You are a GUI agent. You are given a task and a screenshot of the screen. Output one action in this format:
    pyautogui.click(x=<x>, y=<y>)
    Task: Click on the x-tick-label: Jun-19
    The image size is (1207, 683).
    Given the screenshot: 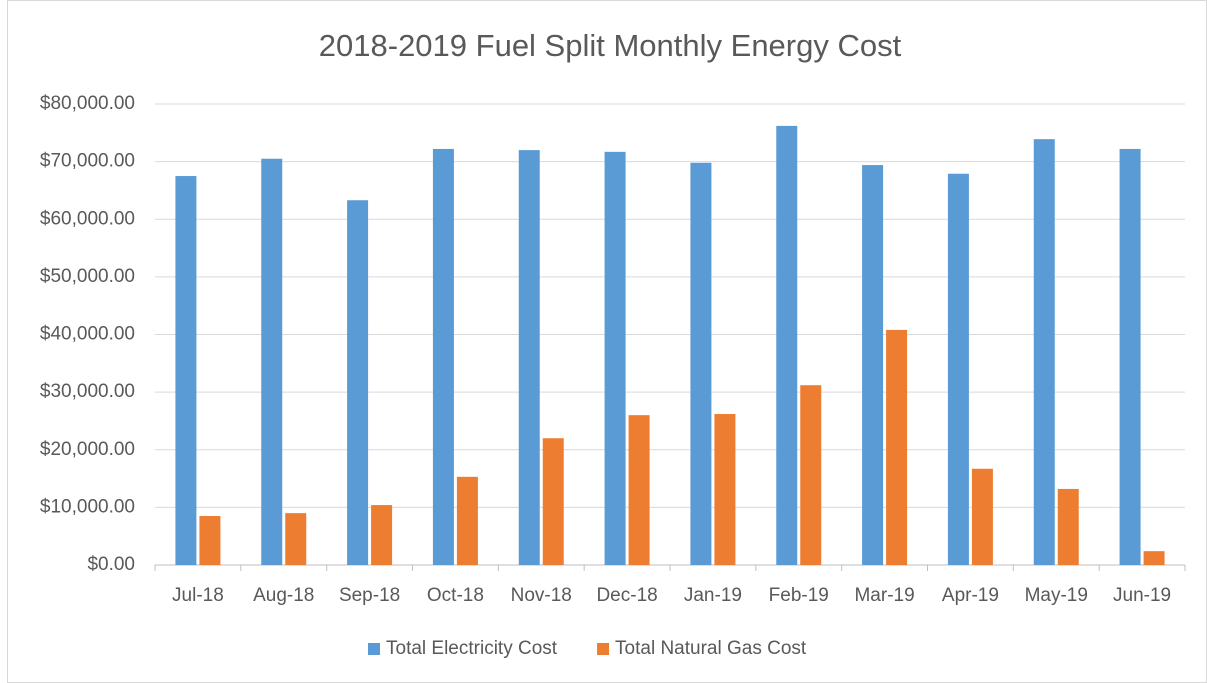 What is the action you would take?
    pyautogui.click(x=1142, y=595)
    